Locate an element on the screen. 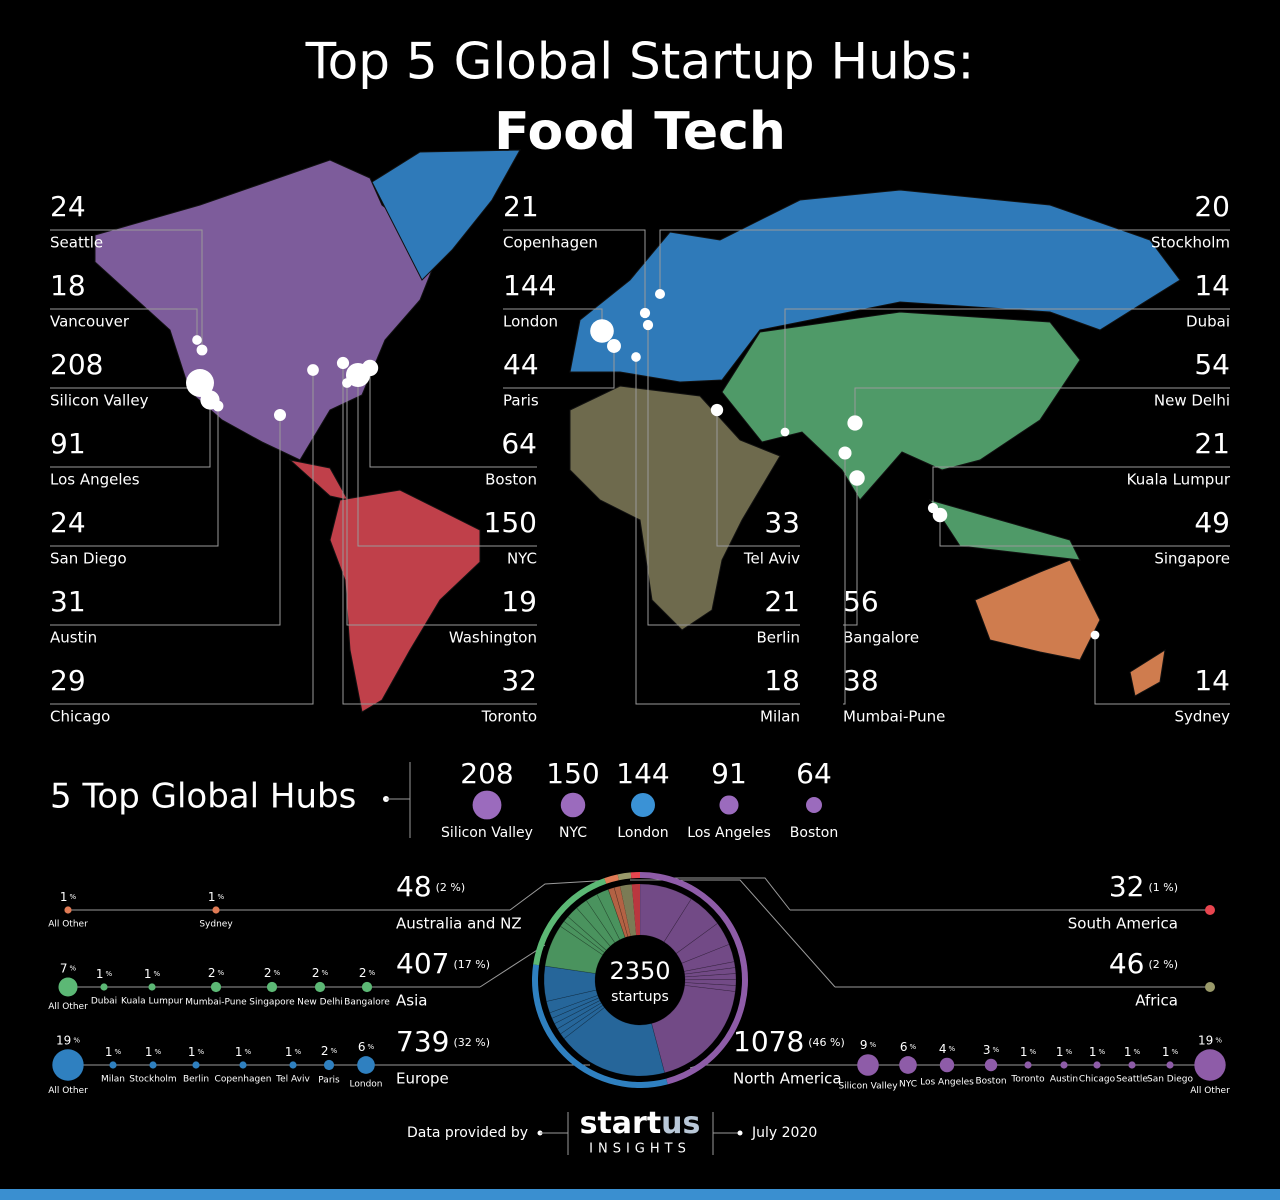 Image resolution: width=1280 pixels, height=1200 pixels. pct-number: 7 is located at coordinates (64, 968).